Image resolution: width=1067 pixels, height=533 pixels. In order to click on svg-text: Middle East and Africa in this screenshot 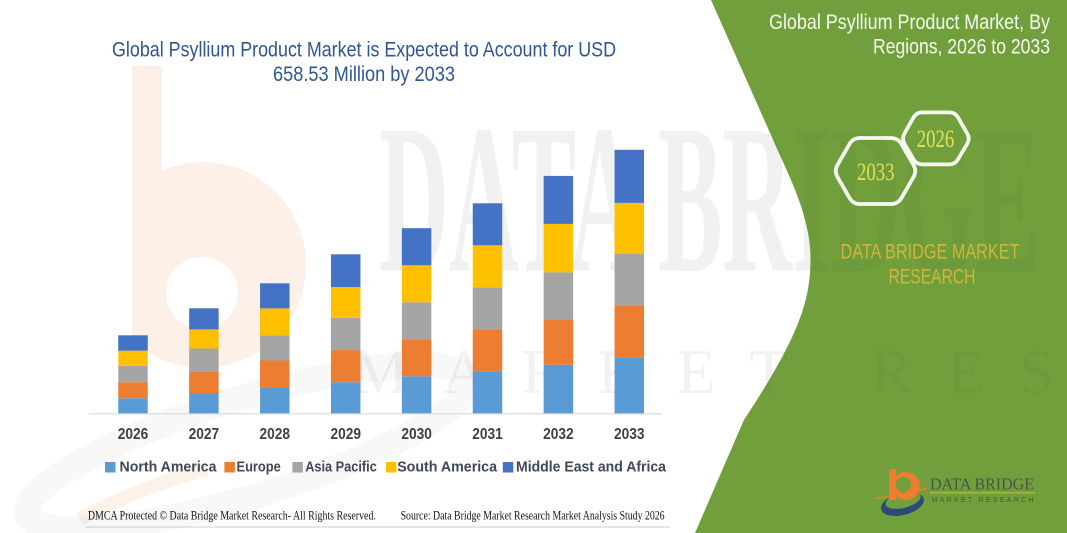, I will do `click(591, 468)`.